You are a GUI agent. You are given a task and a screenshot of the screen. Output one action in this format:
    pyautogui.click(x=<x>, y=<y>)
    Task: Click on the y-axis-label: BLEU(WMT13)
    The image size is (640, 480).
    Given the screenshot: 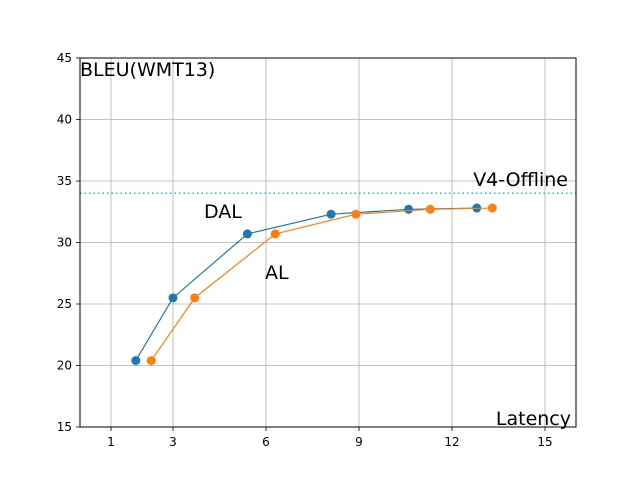 What is the action you would take?
    pyautogui.click(x=147, y=70)
    